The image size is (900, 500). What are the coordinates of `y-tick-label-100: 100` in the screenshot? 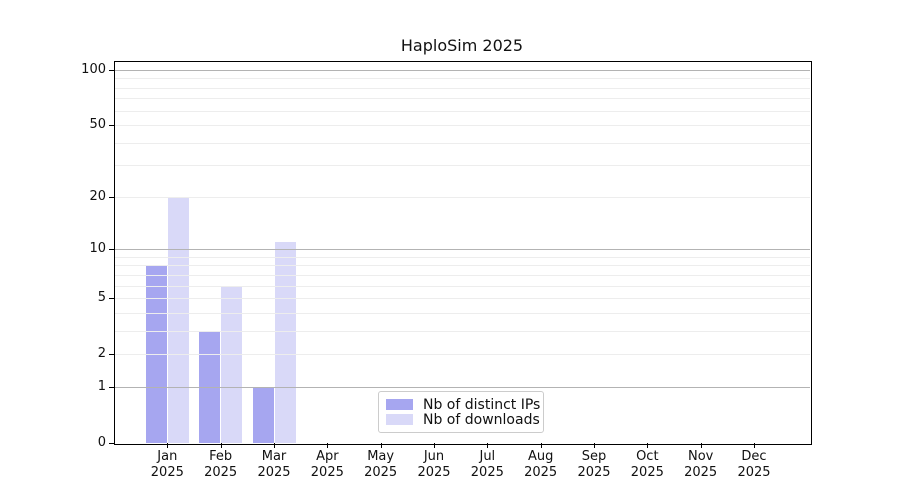 It's located at (93, 69).